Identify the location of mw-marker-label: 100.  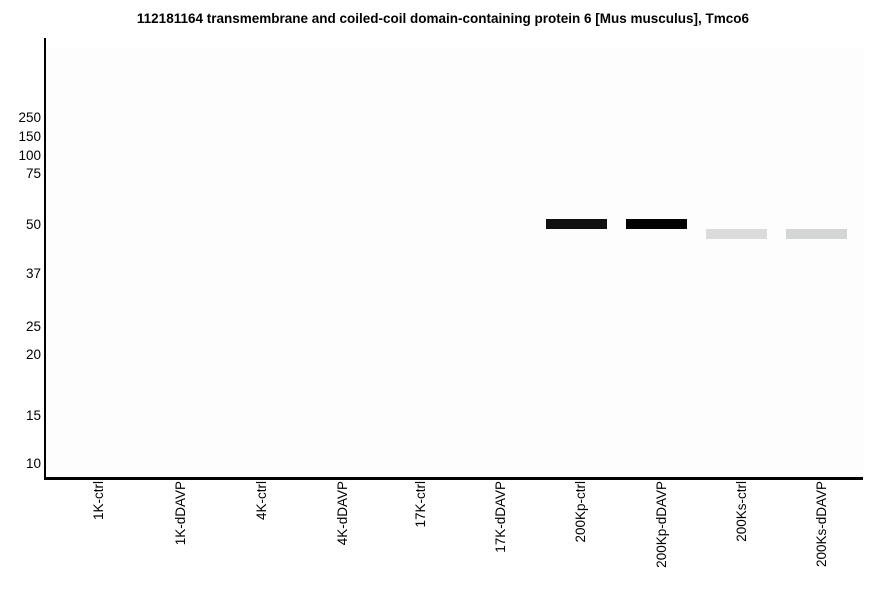
(29, 155).